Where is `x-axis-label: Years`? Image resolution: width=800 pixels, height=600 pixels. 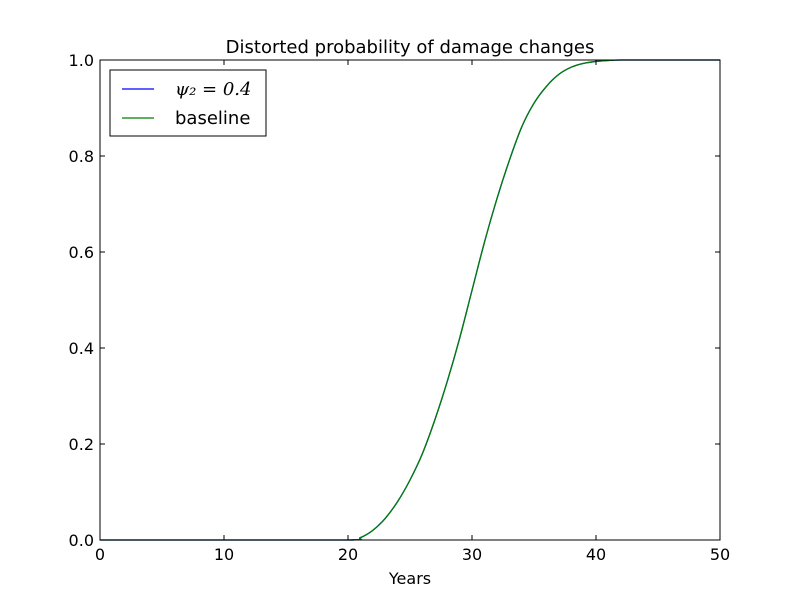 x-axis-label: Years is located at coordinates (409, 578).